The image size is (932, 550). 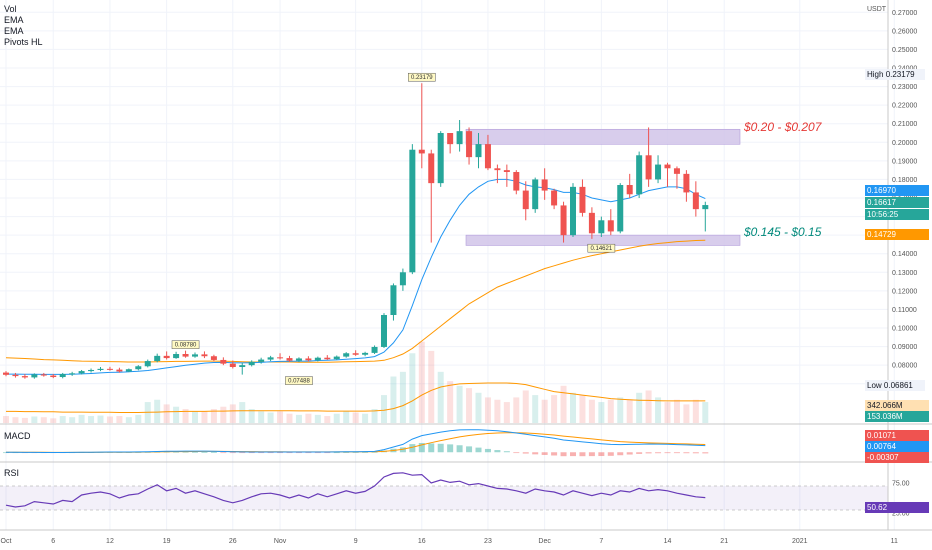 What do you see at coordinates (904, 366) in the screenshot?
I see `price-tick-label: 0.08000` at bounding box center [904, 366].